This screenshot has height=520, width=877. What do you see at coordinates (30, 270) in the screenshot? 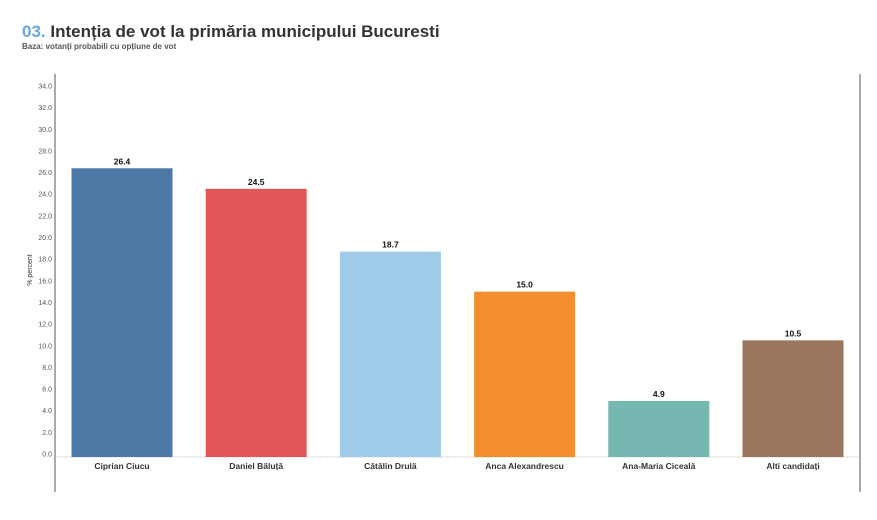
I see `y-axis-title: % percent` at bounding box center [30, 270].